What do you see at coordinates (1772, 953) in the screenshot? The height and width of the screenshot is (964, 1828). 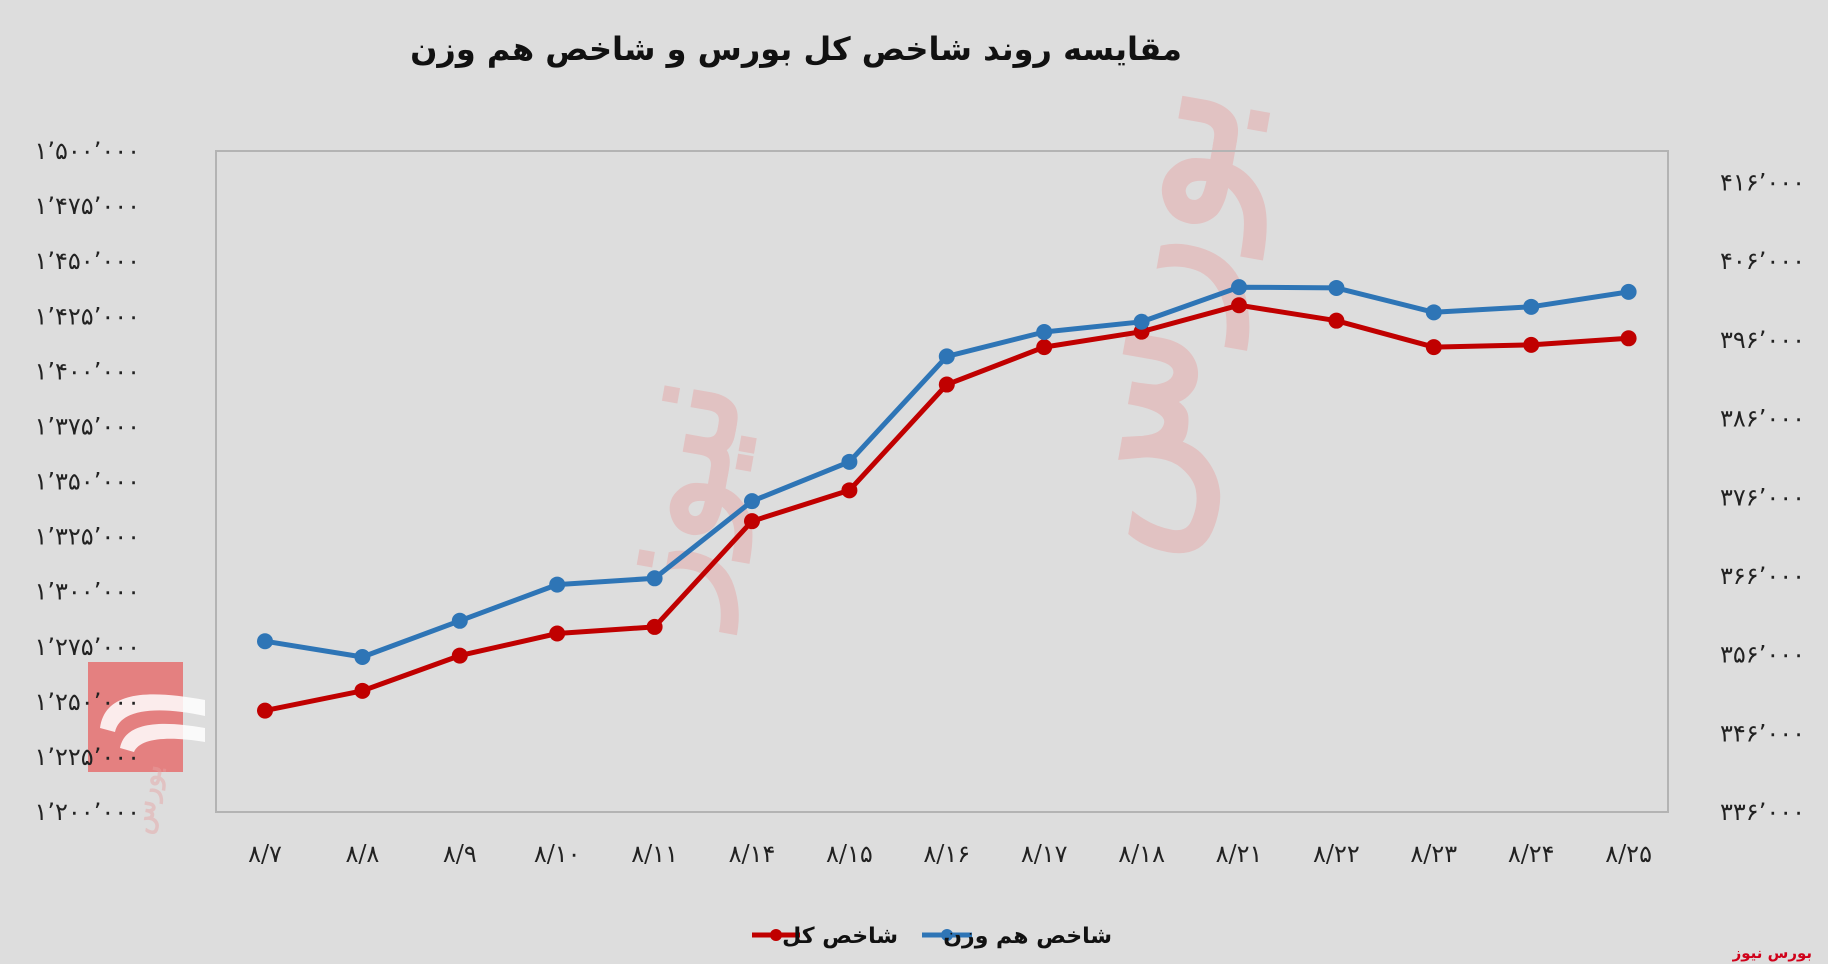 I see `brand-label: بورس نیوز` at bounding box center [1772, 953].